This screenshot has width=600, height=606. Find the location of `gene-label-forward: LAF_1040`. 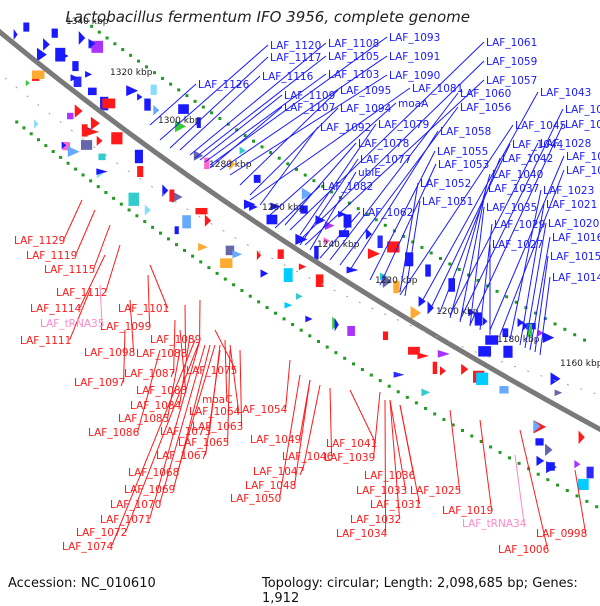

gene-label-forward: LAF_1040 is located at coordinates (517, 175).